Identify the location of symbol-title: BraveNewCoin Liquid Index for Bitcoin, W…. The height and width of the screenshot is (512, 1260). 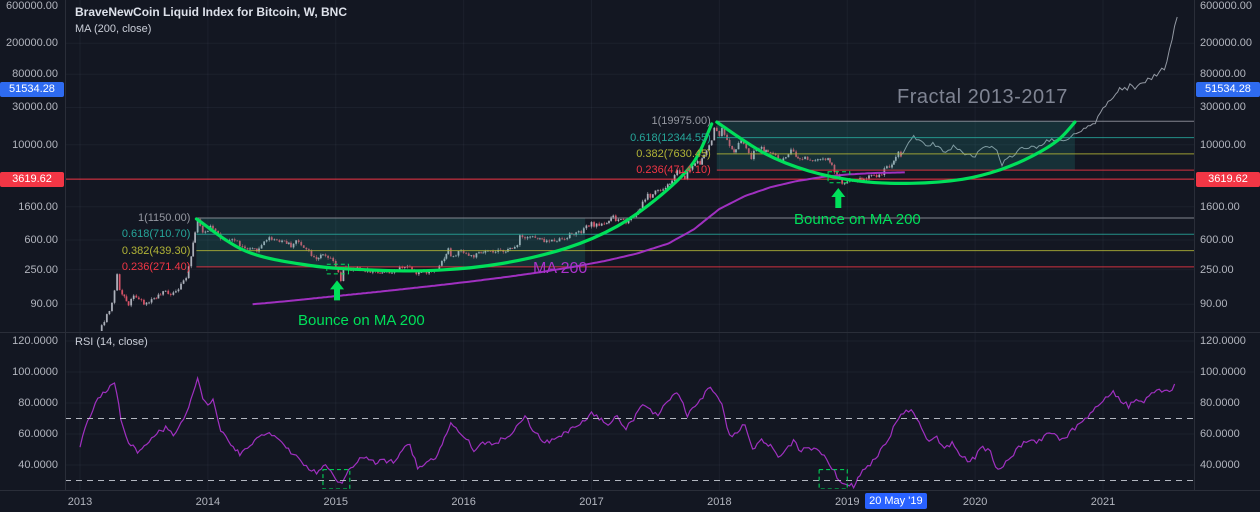
(211, 12).